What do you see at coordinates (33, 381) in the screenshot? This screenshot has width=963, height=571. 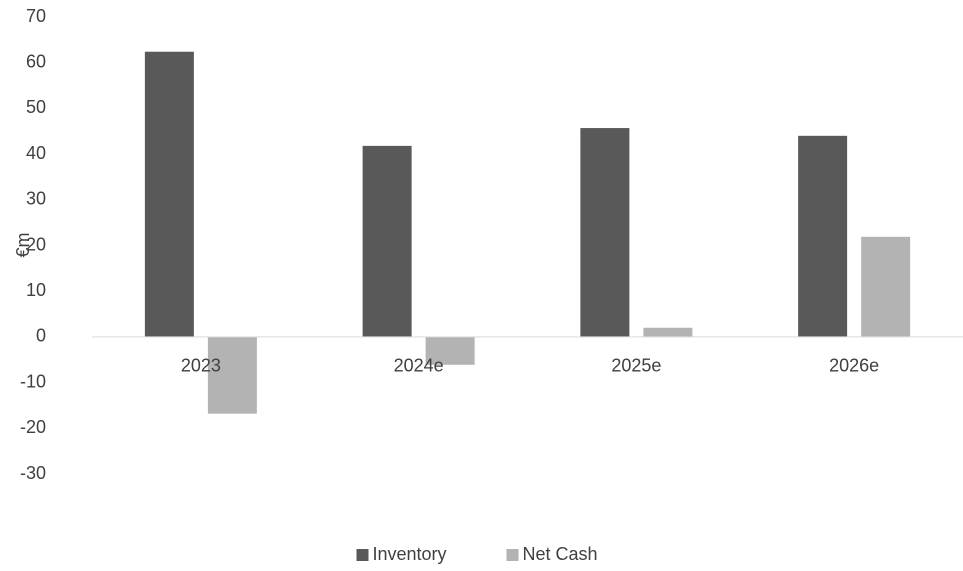 I see `y-tick-label: -10` at bounding box center [33, 381].